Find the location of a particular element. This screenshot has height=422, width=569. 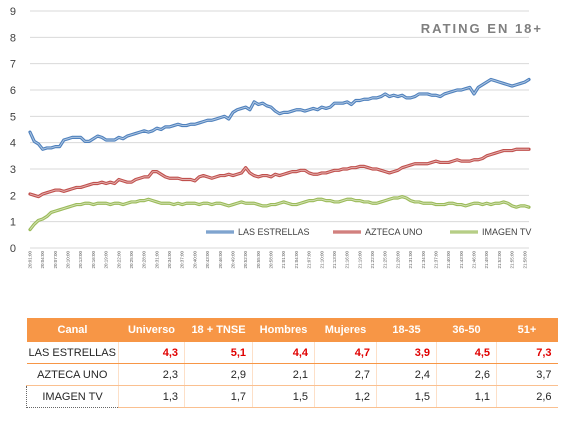

x-tick-label: 20:10:00 is located at coordinates (68, 260).